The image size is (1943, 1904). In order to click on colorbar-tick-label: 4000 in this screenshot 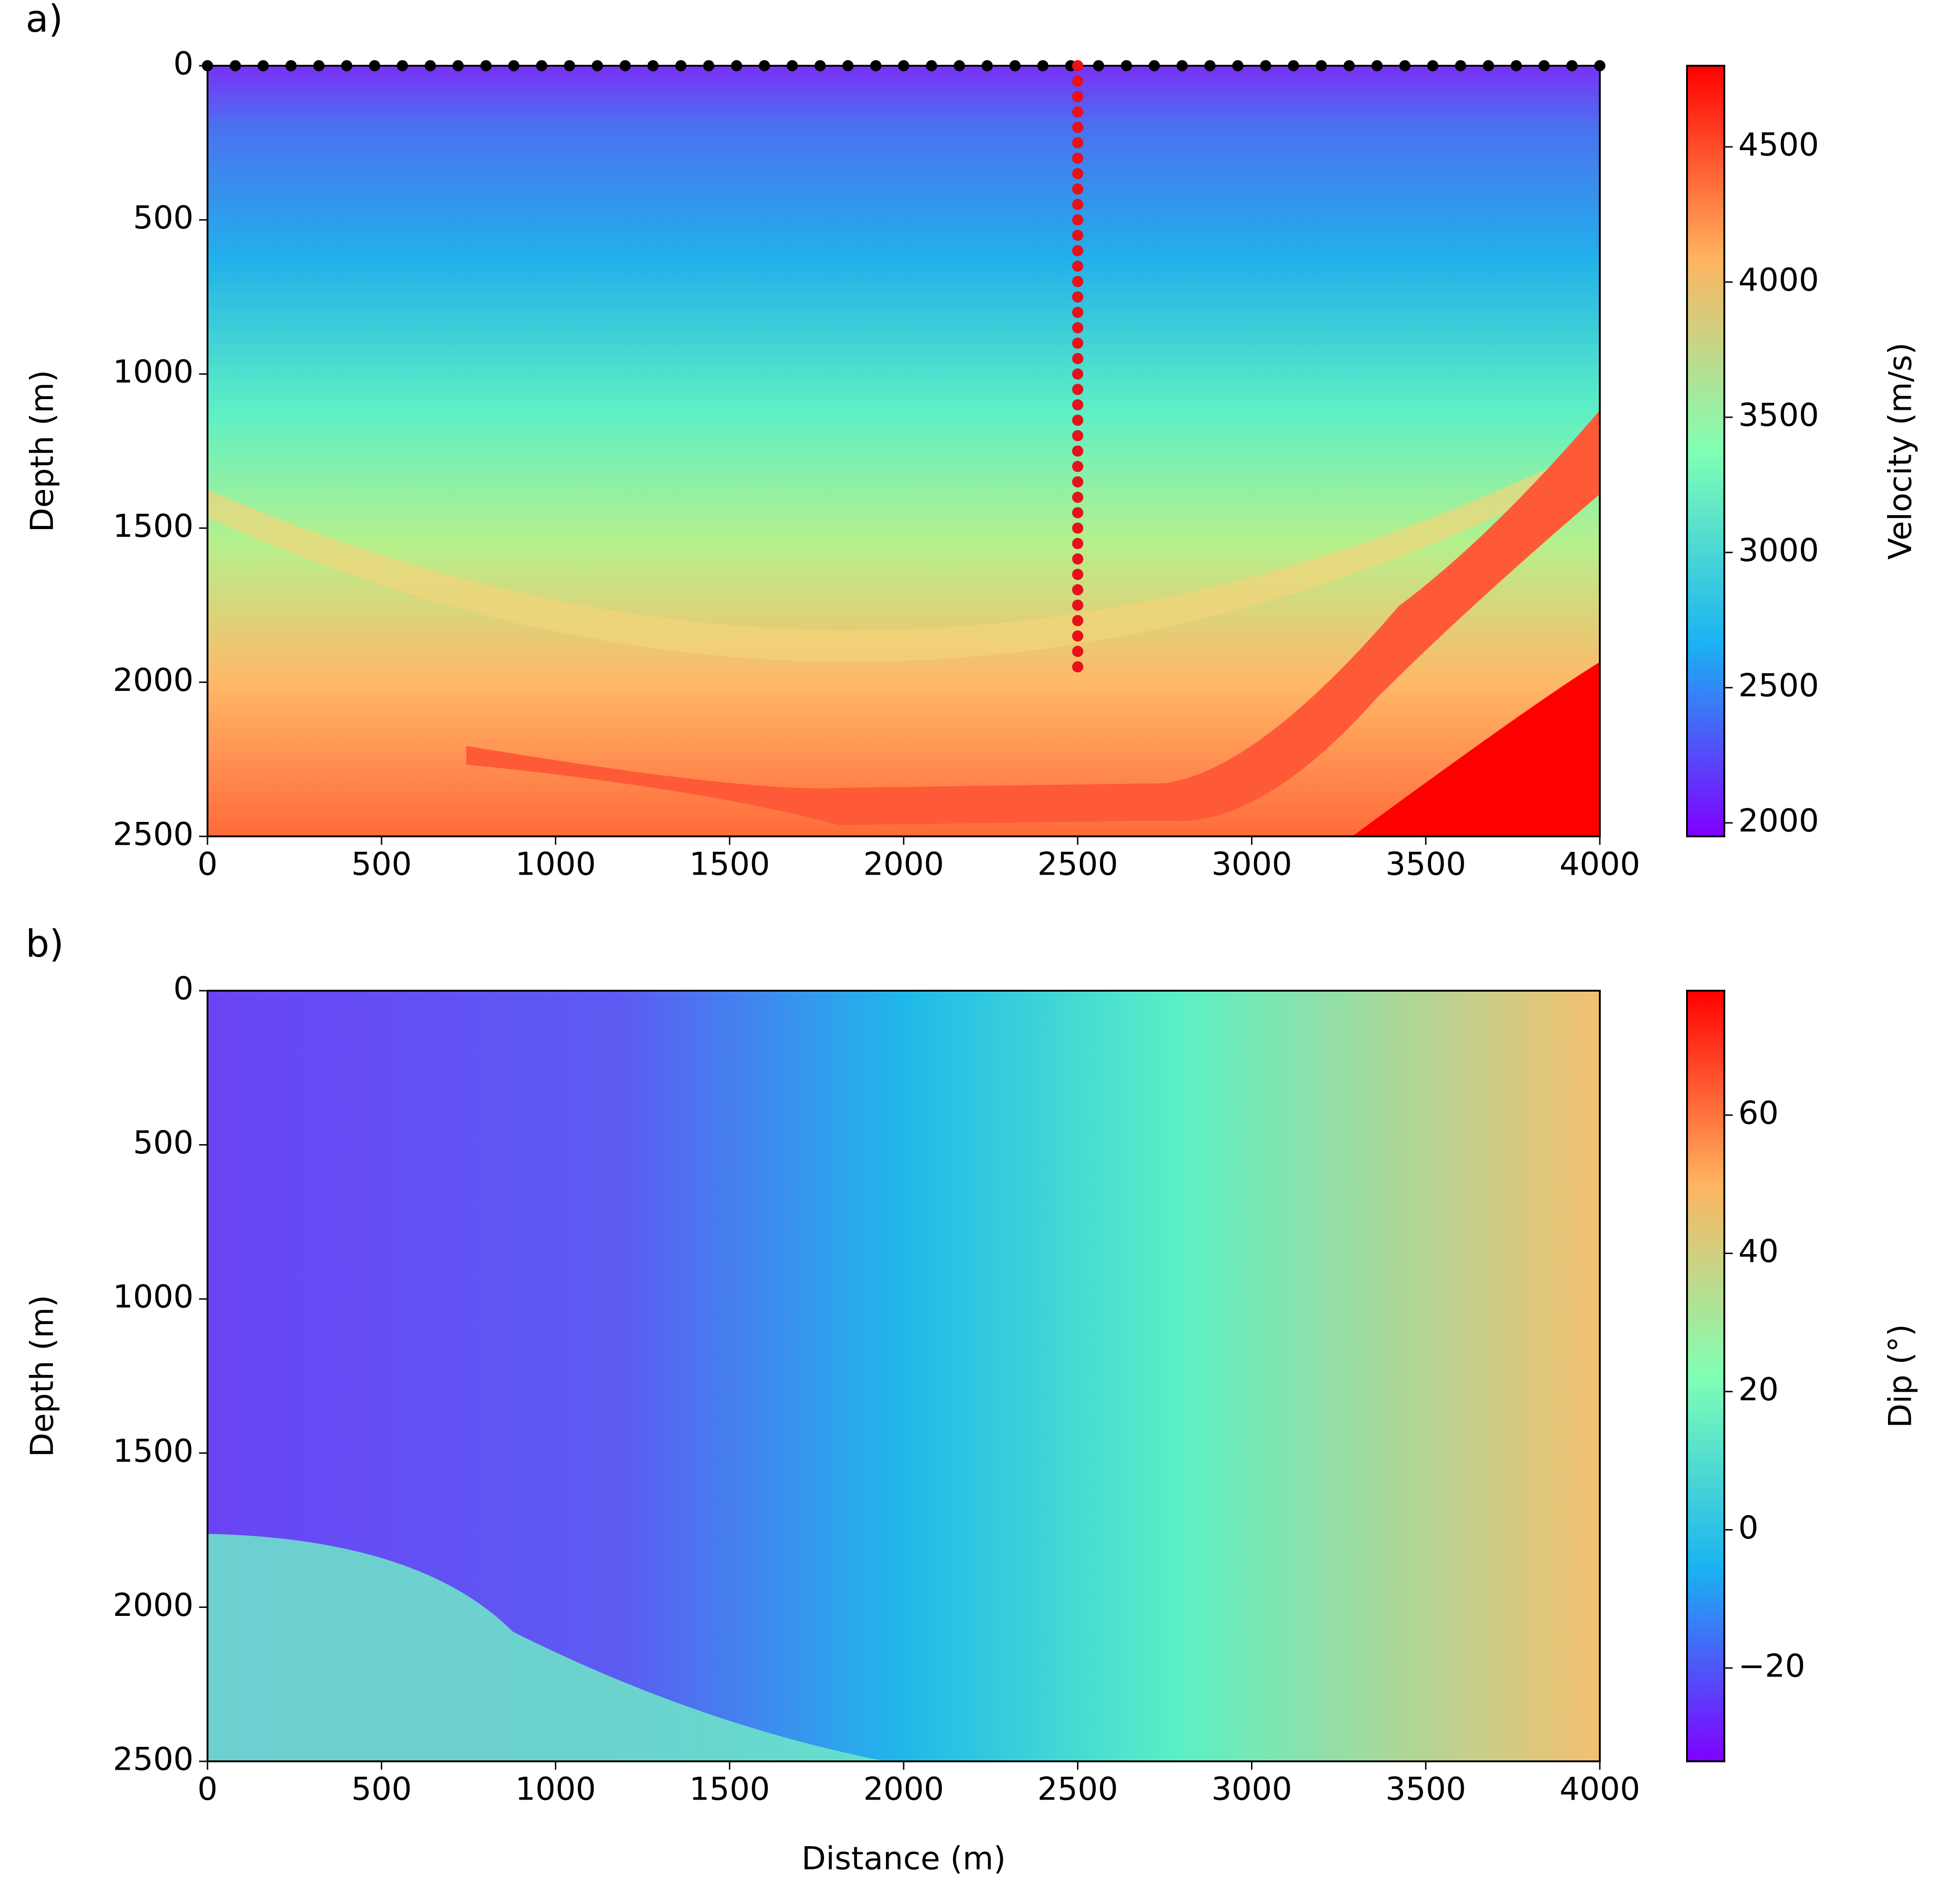, I will do `click(1778, 280)`.